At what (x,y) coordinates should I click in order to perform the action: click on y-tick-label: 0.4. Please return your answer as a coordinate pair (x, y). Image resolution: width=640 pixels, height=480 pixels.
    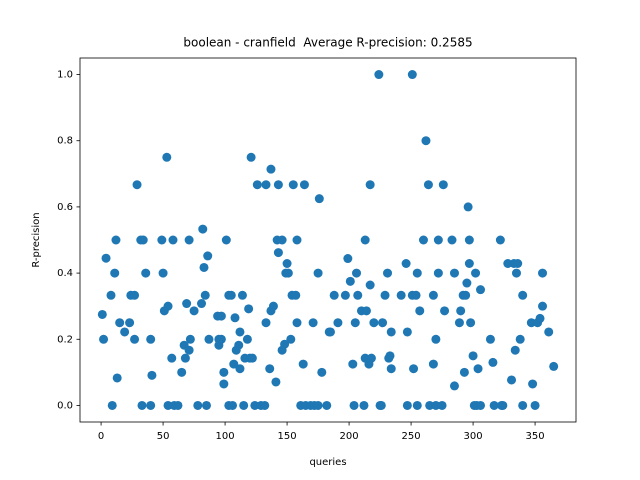
    Looking at the image, I should click on (65, 273).